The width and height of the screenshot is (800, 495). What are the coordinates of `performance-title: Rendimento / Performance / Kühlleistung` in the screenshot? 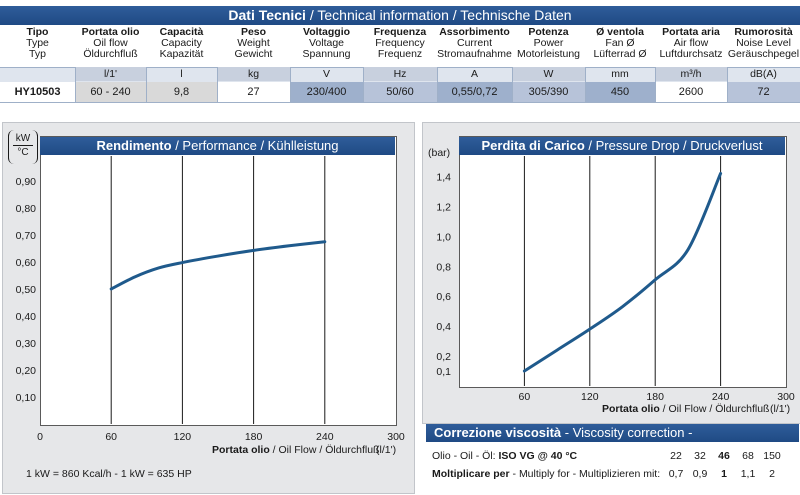 It's located at (217, 146).